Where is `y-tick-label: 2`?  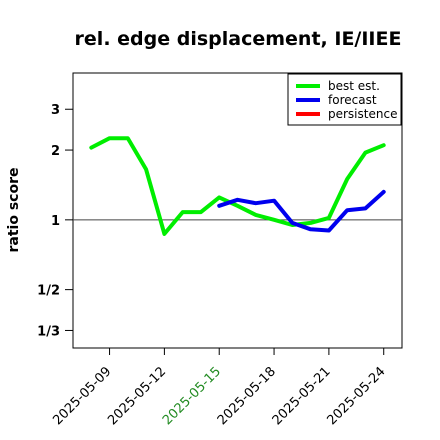
y-tick-label: 2 is located at coordinates (55, 151).